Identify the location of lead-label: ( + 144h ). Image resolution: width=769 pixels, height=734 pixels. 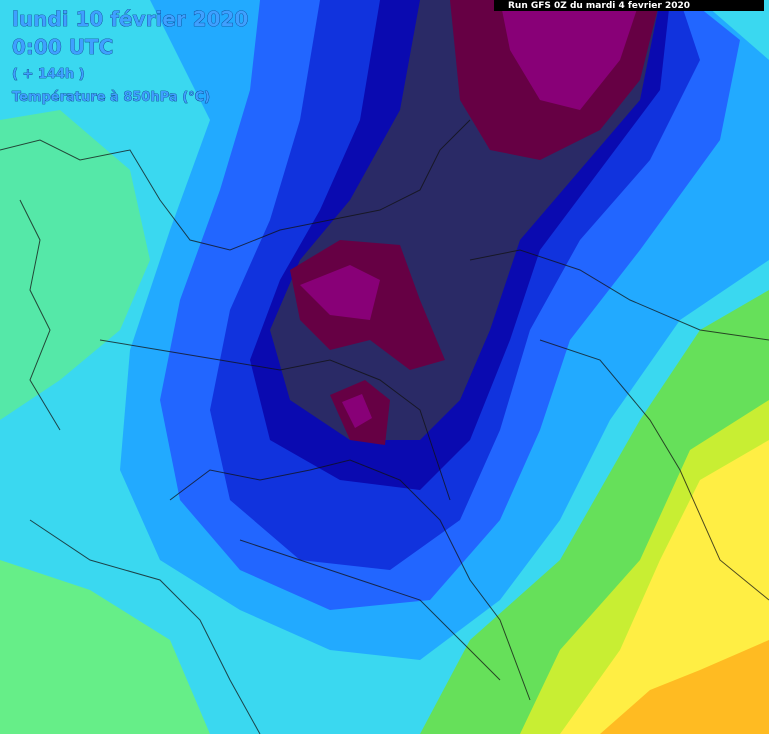
(48, 74).